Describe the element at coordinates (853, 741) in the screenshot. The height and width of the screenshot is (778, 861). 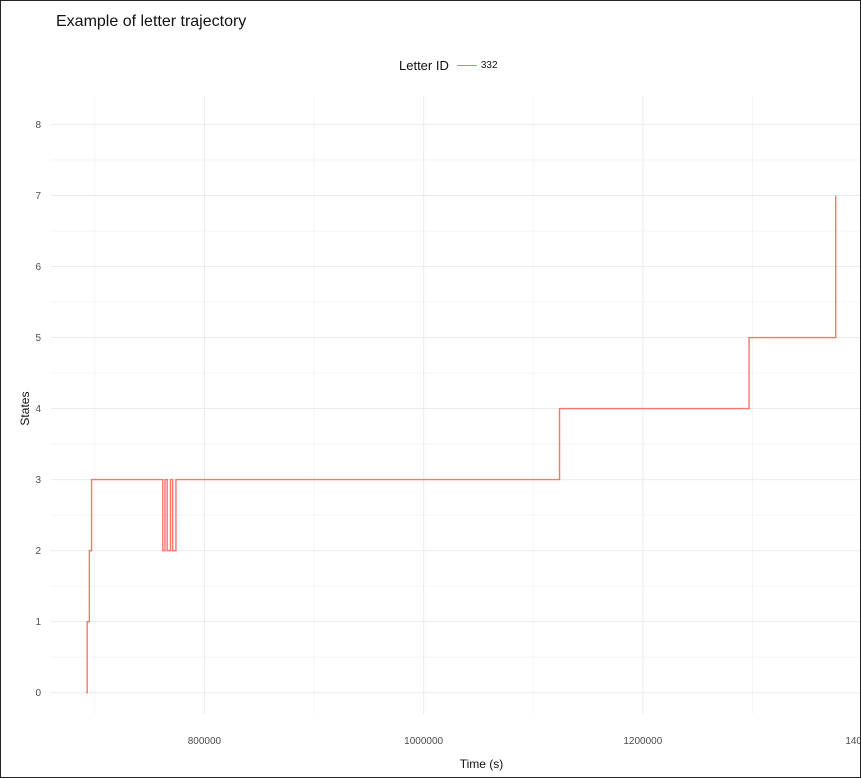
I see `x-tick-label: 140000` at that location.